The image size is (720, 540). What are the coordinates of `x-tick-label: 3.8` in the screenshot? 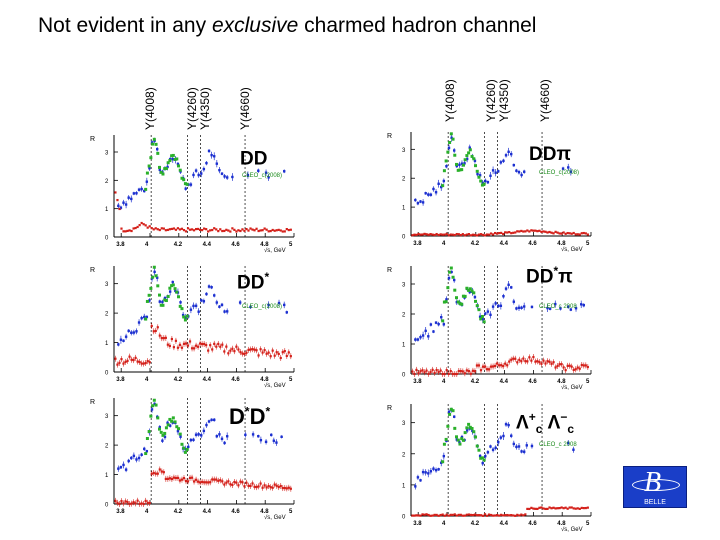 It's located at (417, 382).